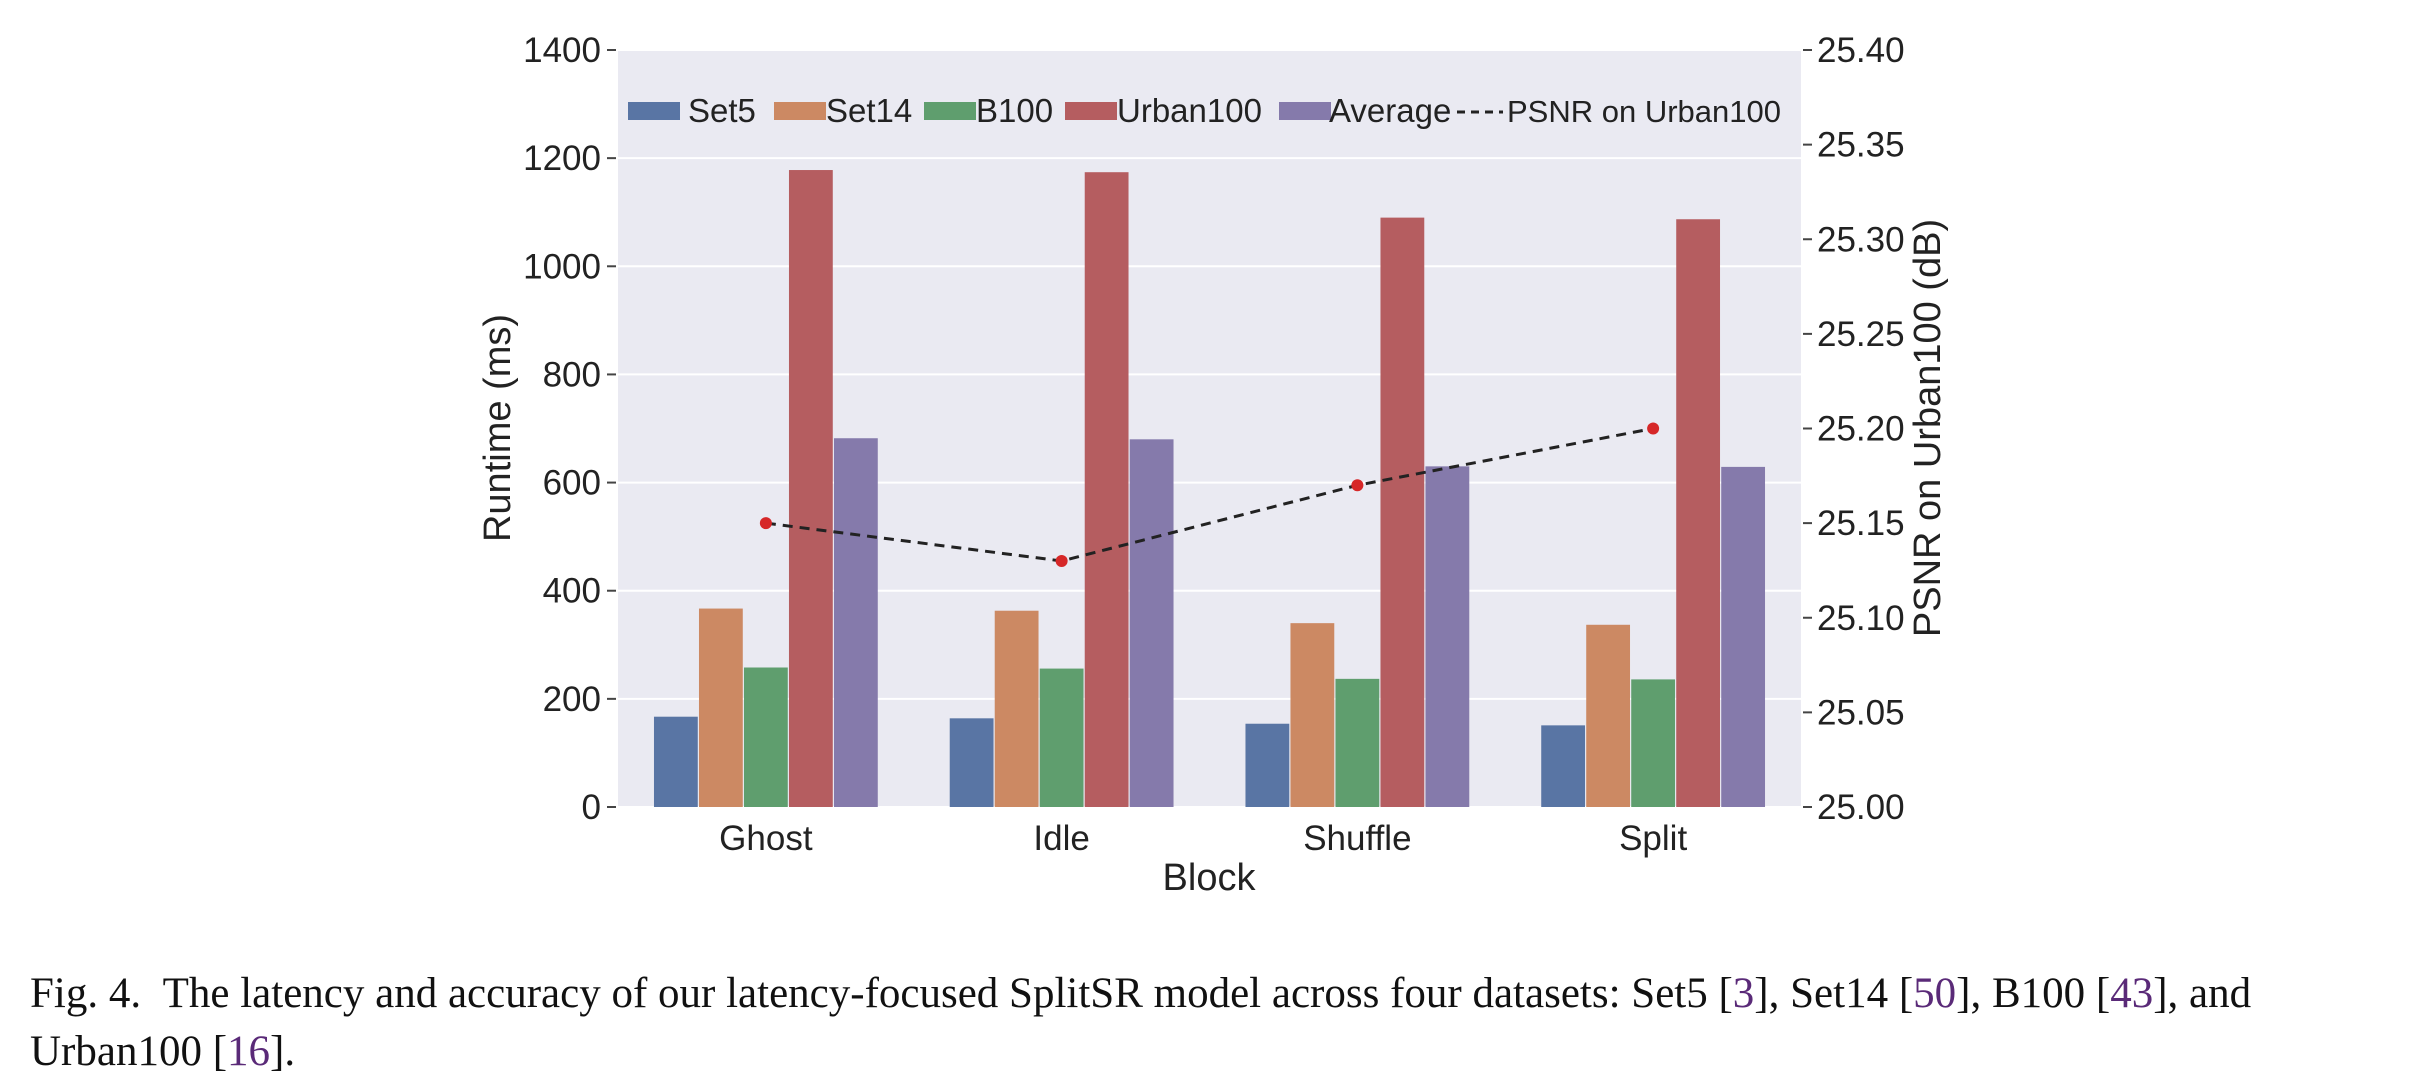  I want to click on x-axis-ticks: Ghost Idle Shuffle Split, so click(1203, 838).